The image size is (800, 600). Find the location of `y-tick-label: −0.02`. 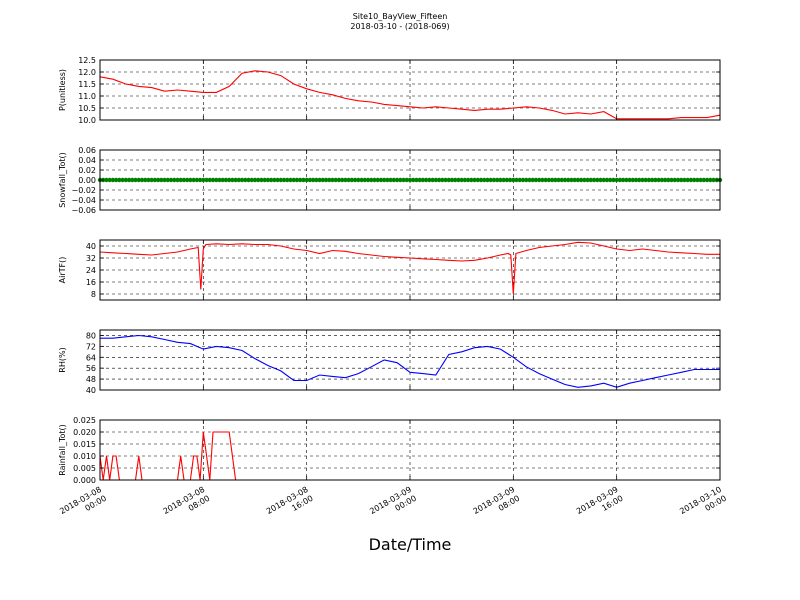

y-tick-label: −0.02 is located at coordinates (83, 190).